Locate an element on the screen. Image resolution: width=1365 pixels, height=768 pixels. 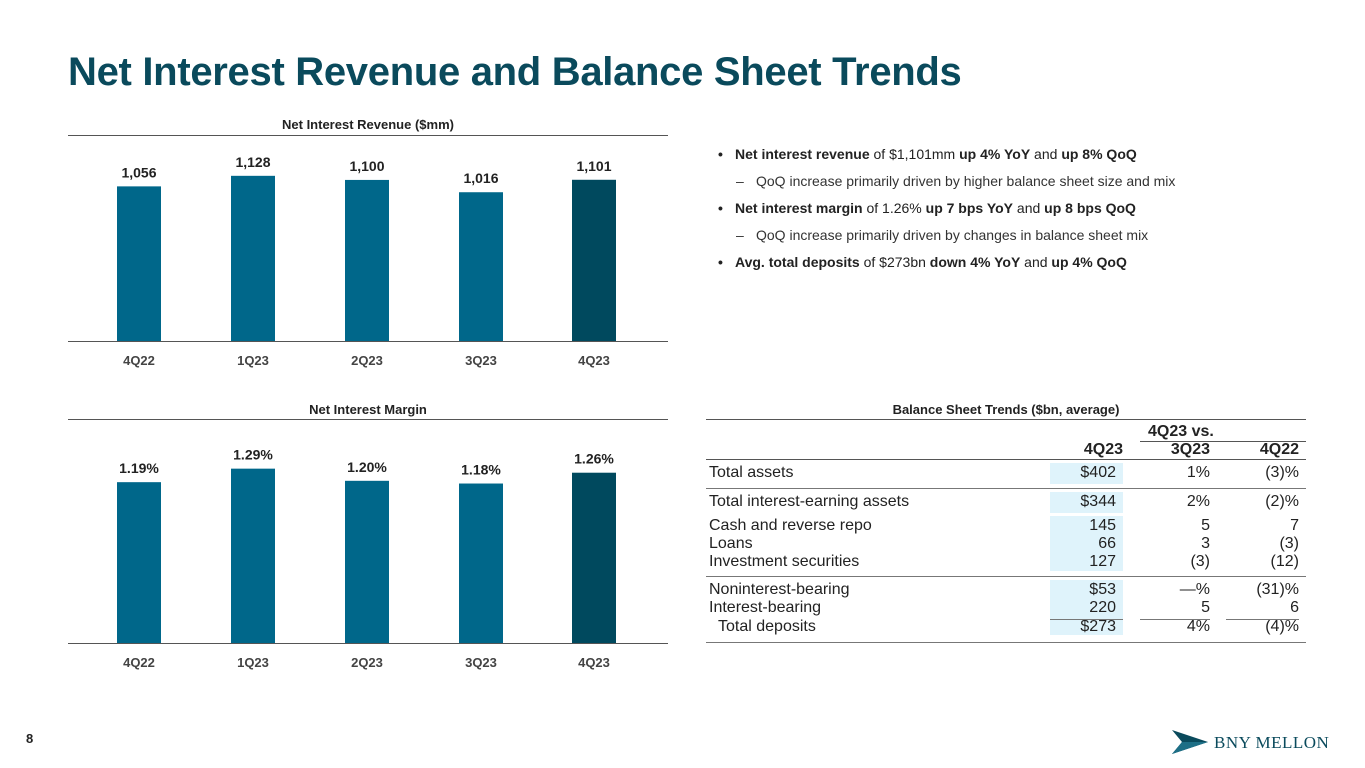
nim-chart-title: Net Interest Margin is located at coordinates (368, 409).